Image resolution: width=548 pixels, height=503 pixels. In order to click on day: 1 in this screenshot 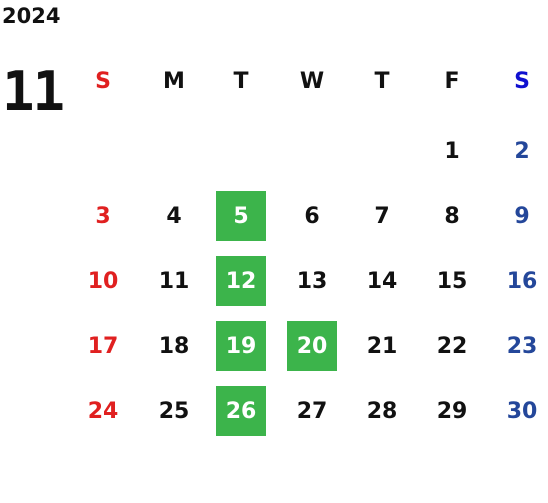, I will do `click(452, 151)`.